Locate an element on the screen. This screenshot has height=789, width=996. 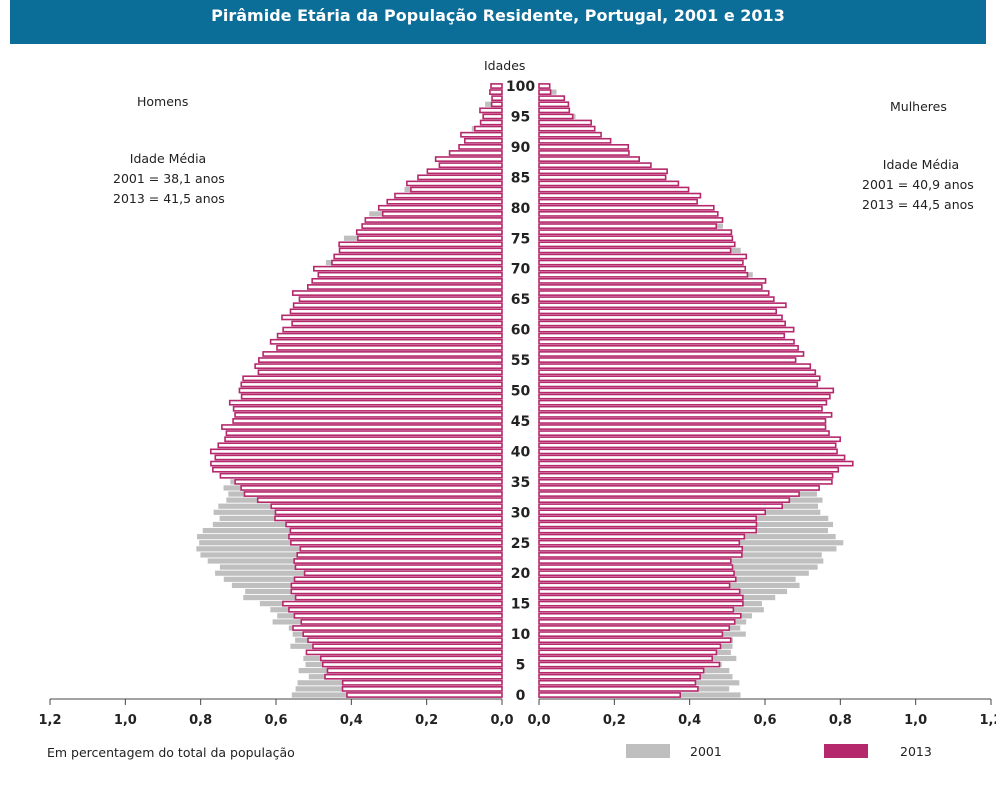
age-tick-label: 30 is located at coordinates (521, 513).